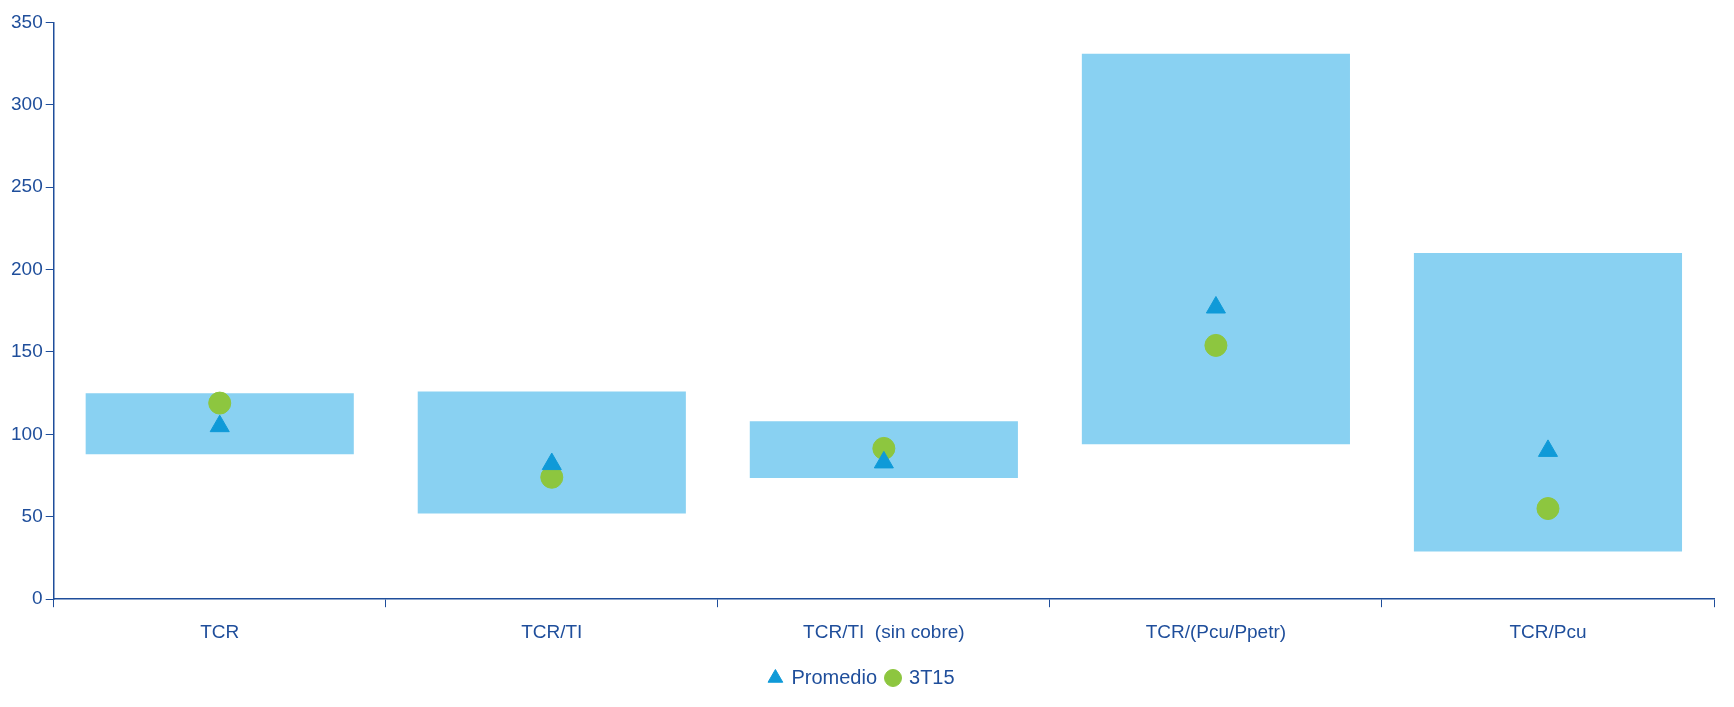 Image resolution: width=1734 pixels, height=707 pixels. I want to click on y-tick-label: 350, so click(27, 21).